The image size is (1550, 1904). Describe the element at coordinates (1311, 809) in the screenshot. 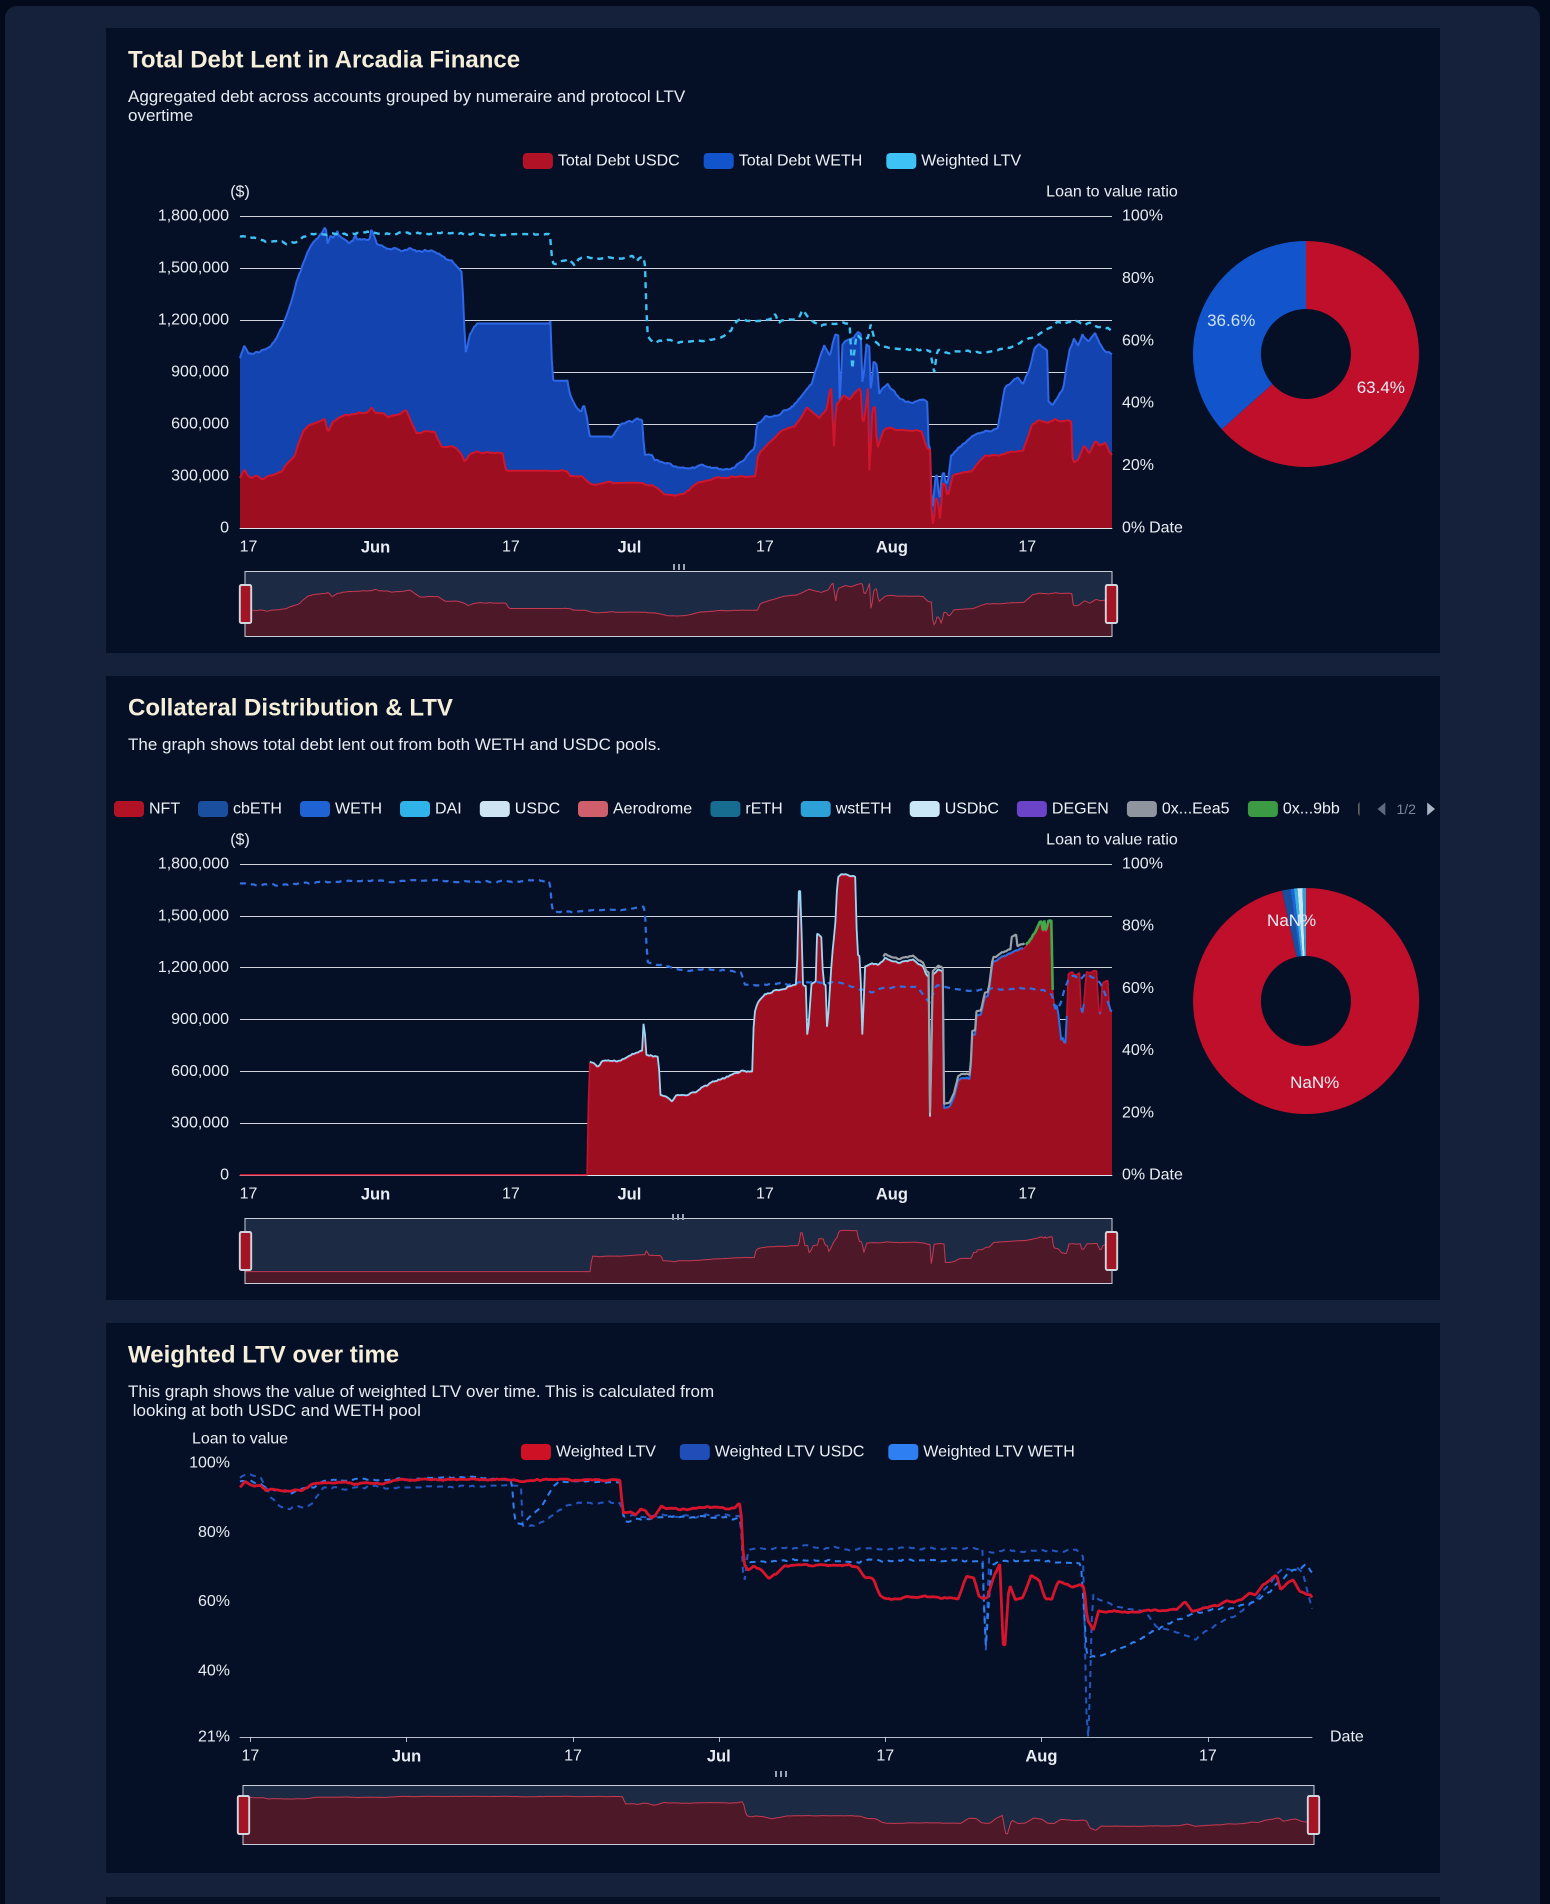

I see `svg-text: 0x...9bb` at that location.